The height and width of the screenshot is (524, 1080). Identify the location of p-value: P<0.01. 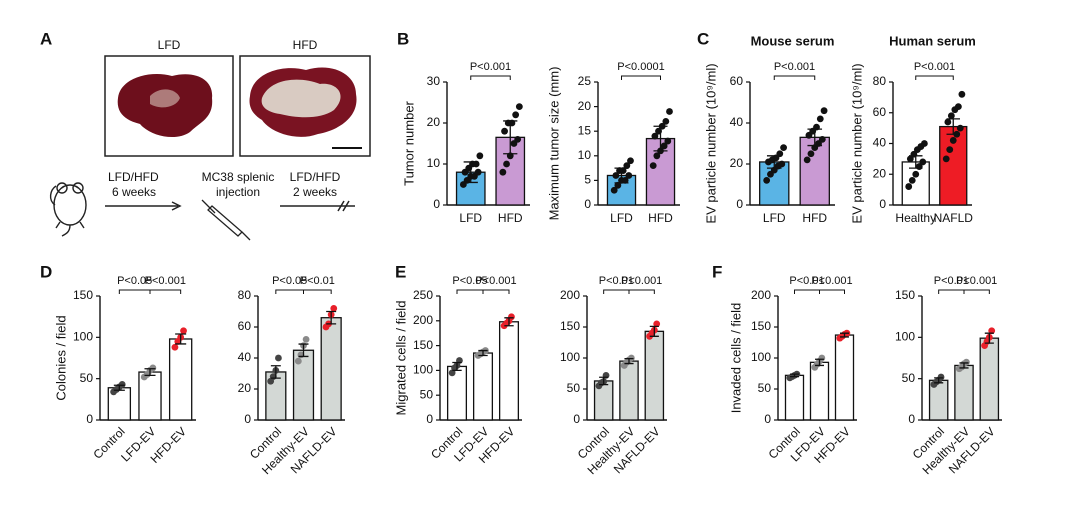
(616, 281).